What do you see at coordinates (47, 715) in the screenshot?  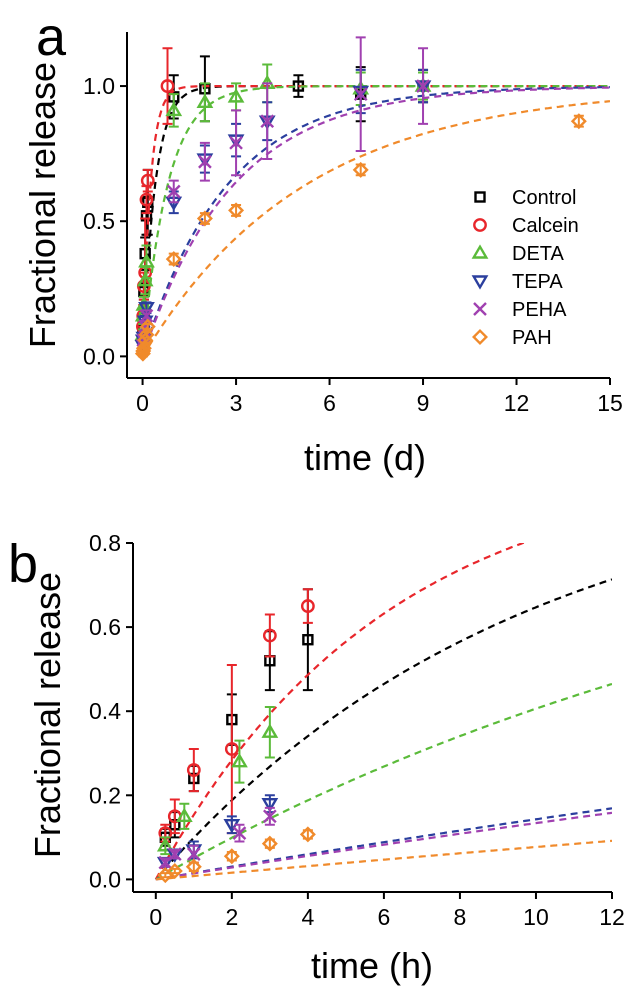 I see `panel-b-y-label: Fractional release` at bounding box center [47, 715].